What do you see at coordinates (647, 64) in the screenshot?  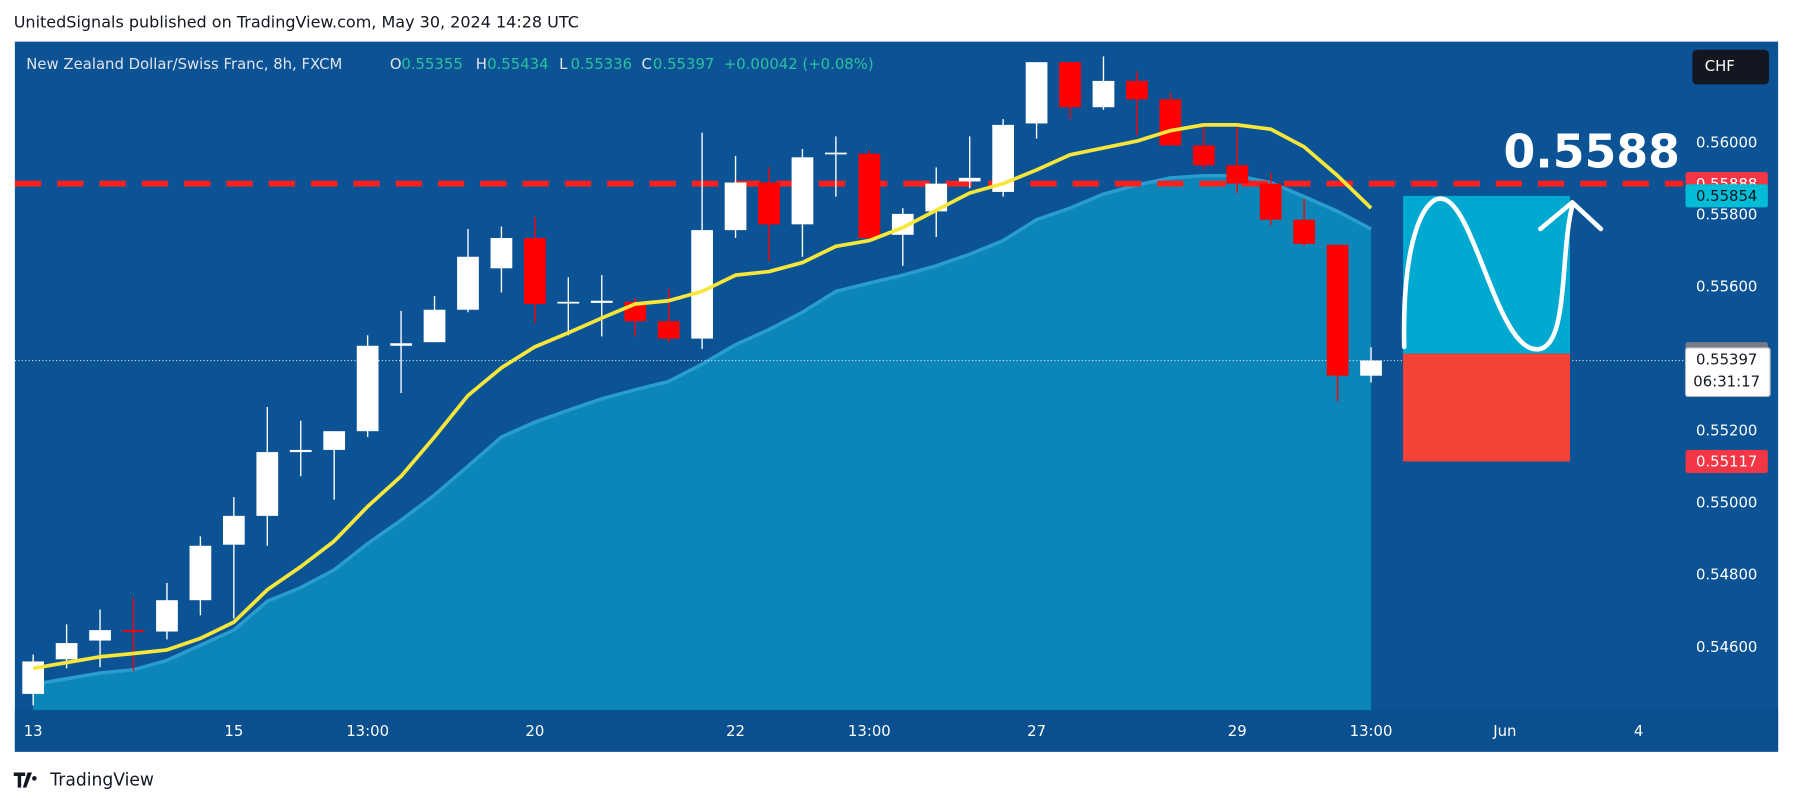 I see `legend-letter: C` at bounding box center [647, 64].